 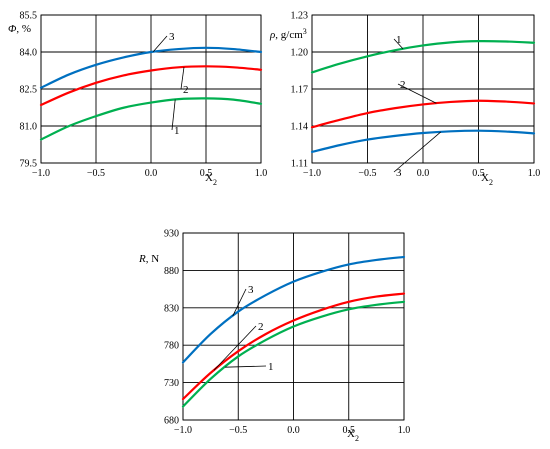 What do you see at coordinates (171, 421) in the screenshot?
I see `y-tick-label: 680` at bounding box center [171, 421].